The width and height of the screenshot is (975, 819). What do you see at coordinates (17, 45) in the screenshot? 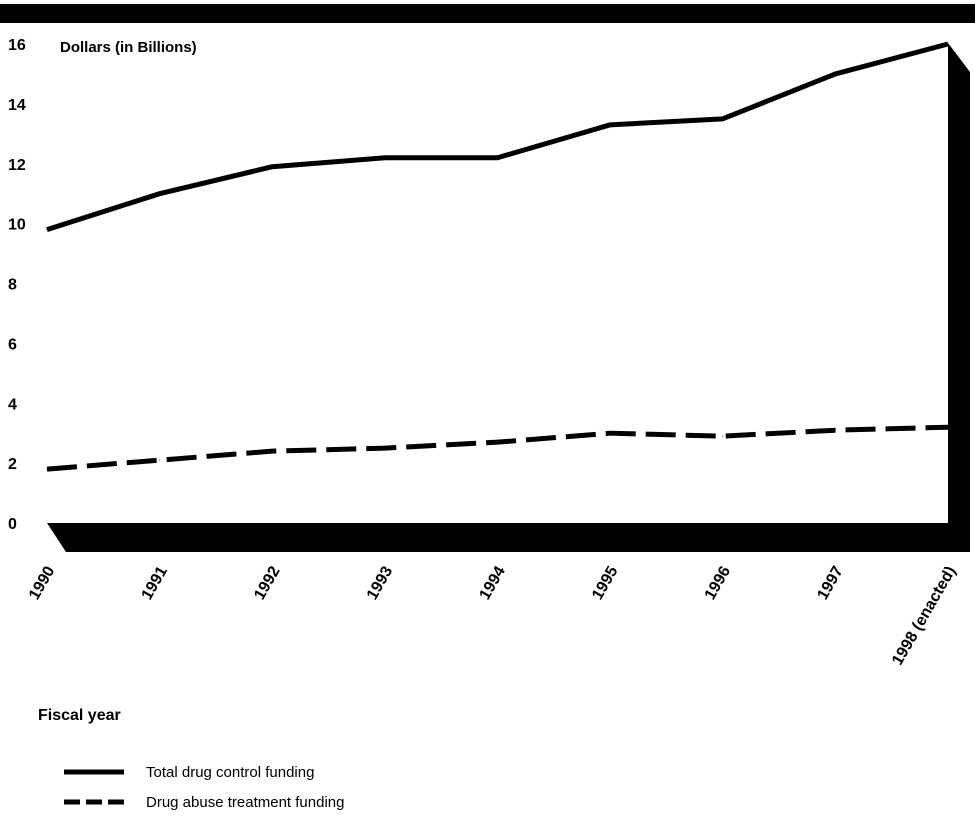
I see `y-tick-label: 16` at bounding box center [17, 45].